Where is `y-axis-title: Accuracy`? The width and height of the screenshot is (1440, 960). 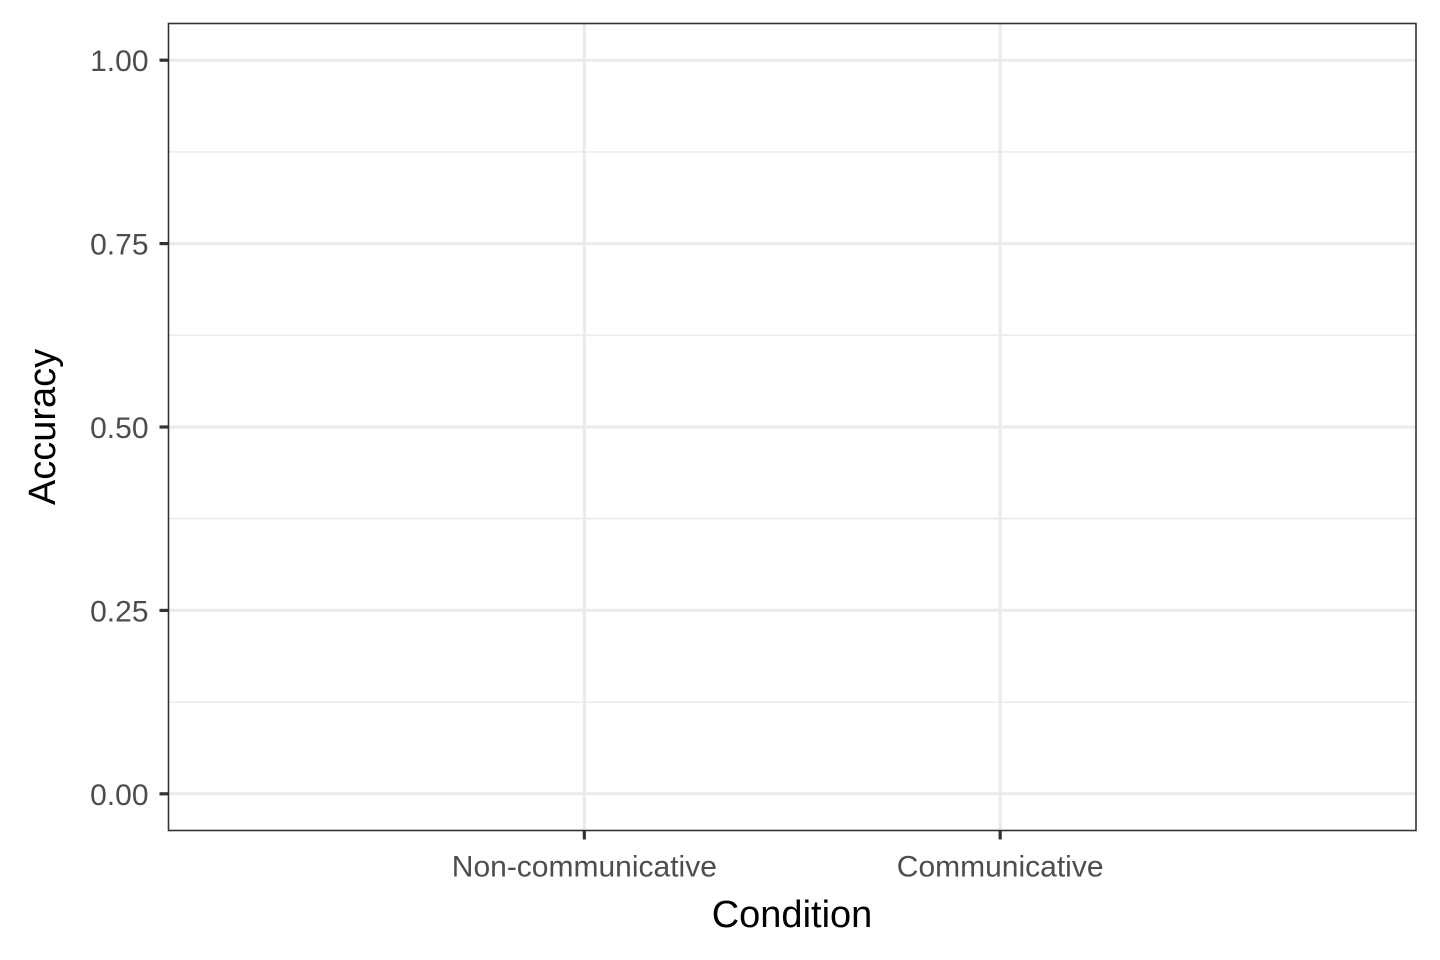
y-axis-title: Accuracy is located at coordinates (43, 427).